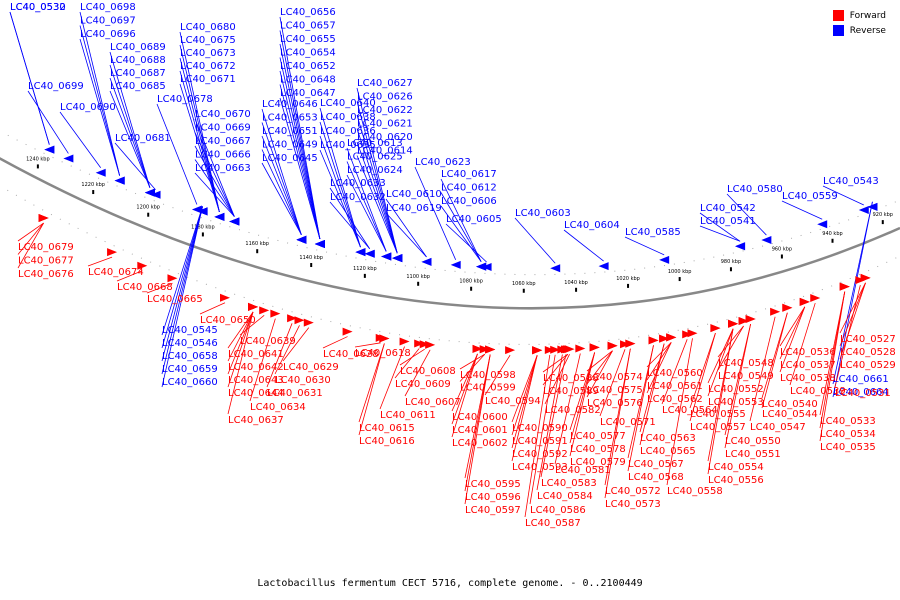 This screenshot has height=600, width=900. Describe the element at coordinates (633, 504) in the screenshot. I see `forward-gene-label: LC40_0573` at that location.